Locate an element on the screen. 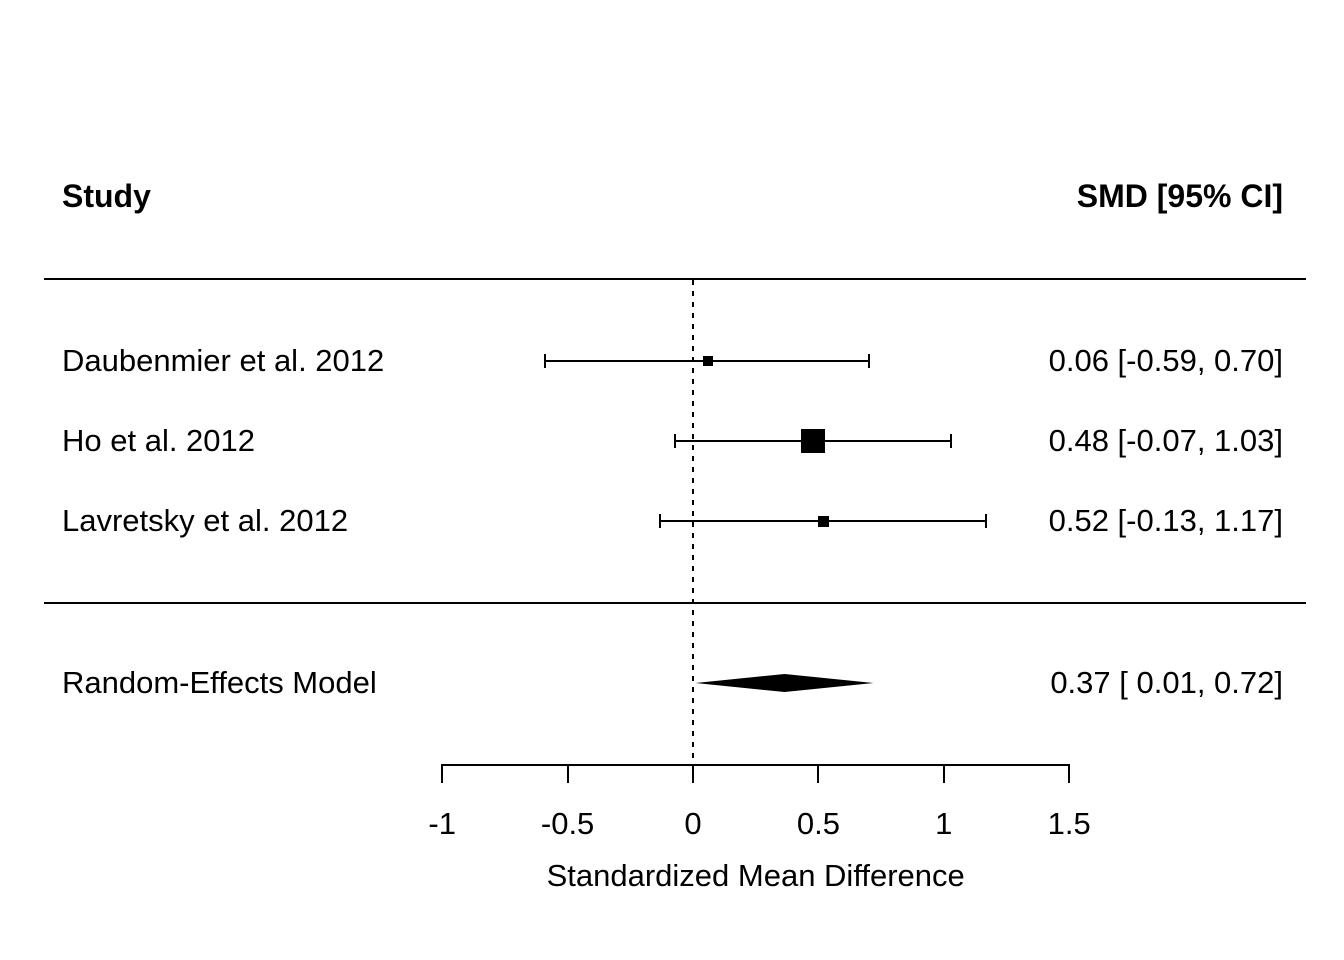  study-label: Daubenmier et al. 2012 is located at coordinates (223, 360).